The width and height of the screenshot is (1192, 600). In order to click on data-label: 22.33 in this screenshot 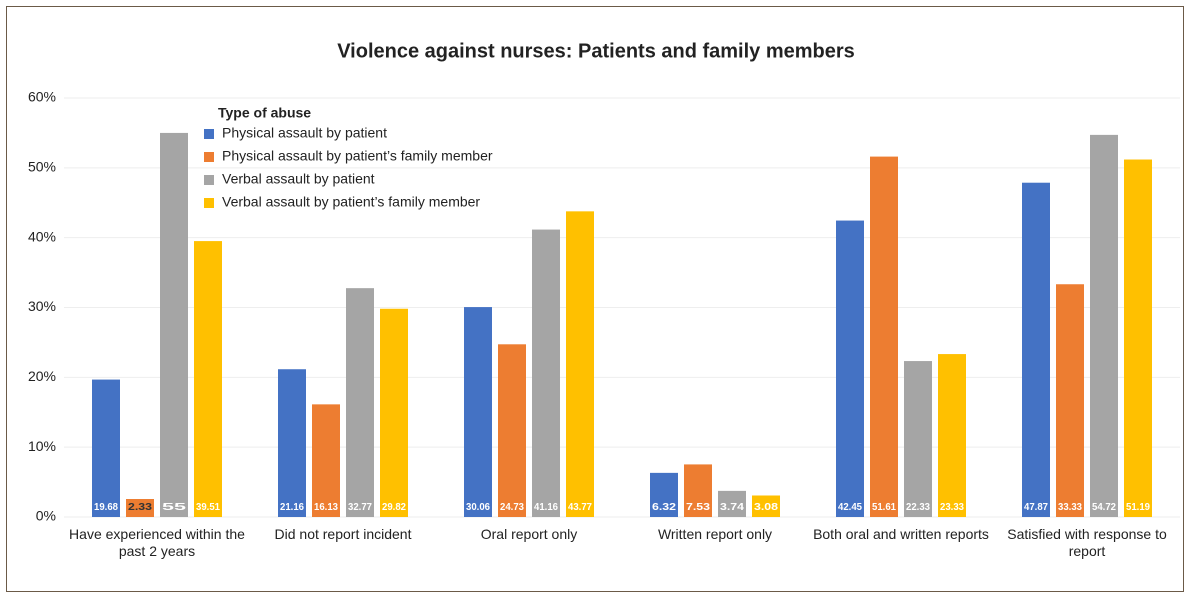, I will do `click(918, 507)`.